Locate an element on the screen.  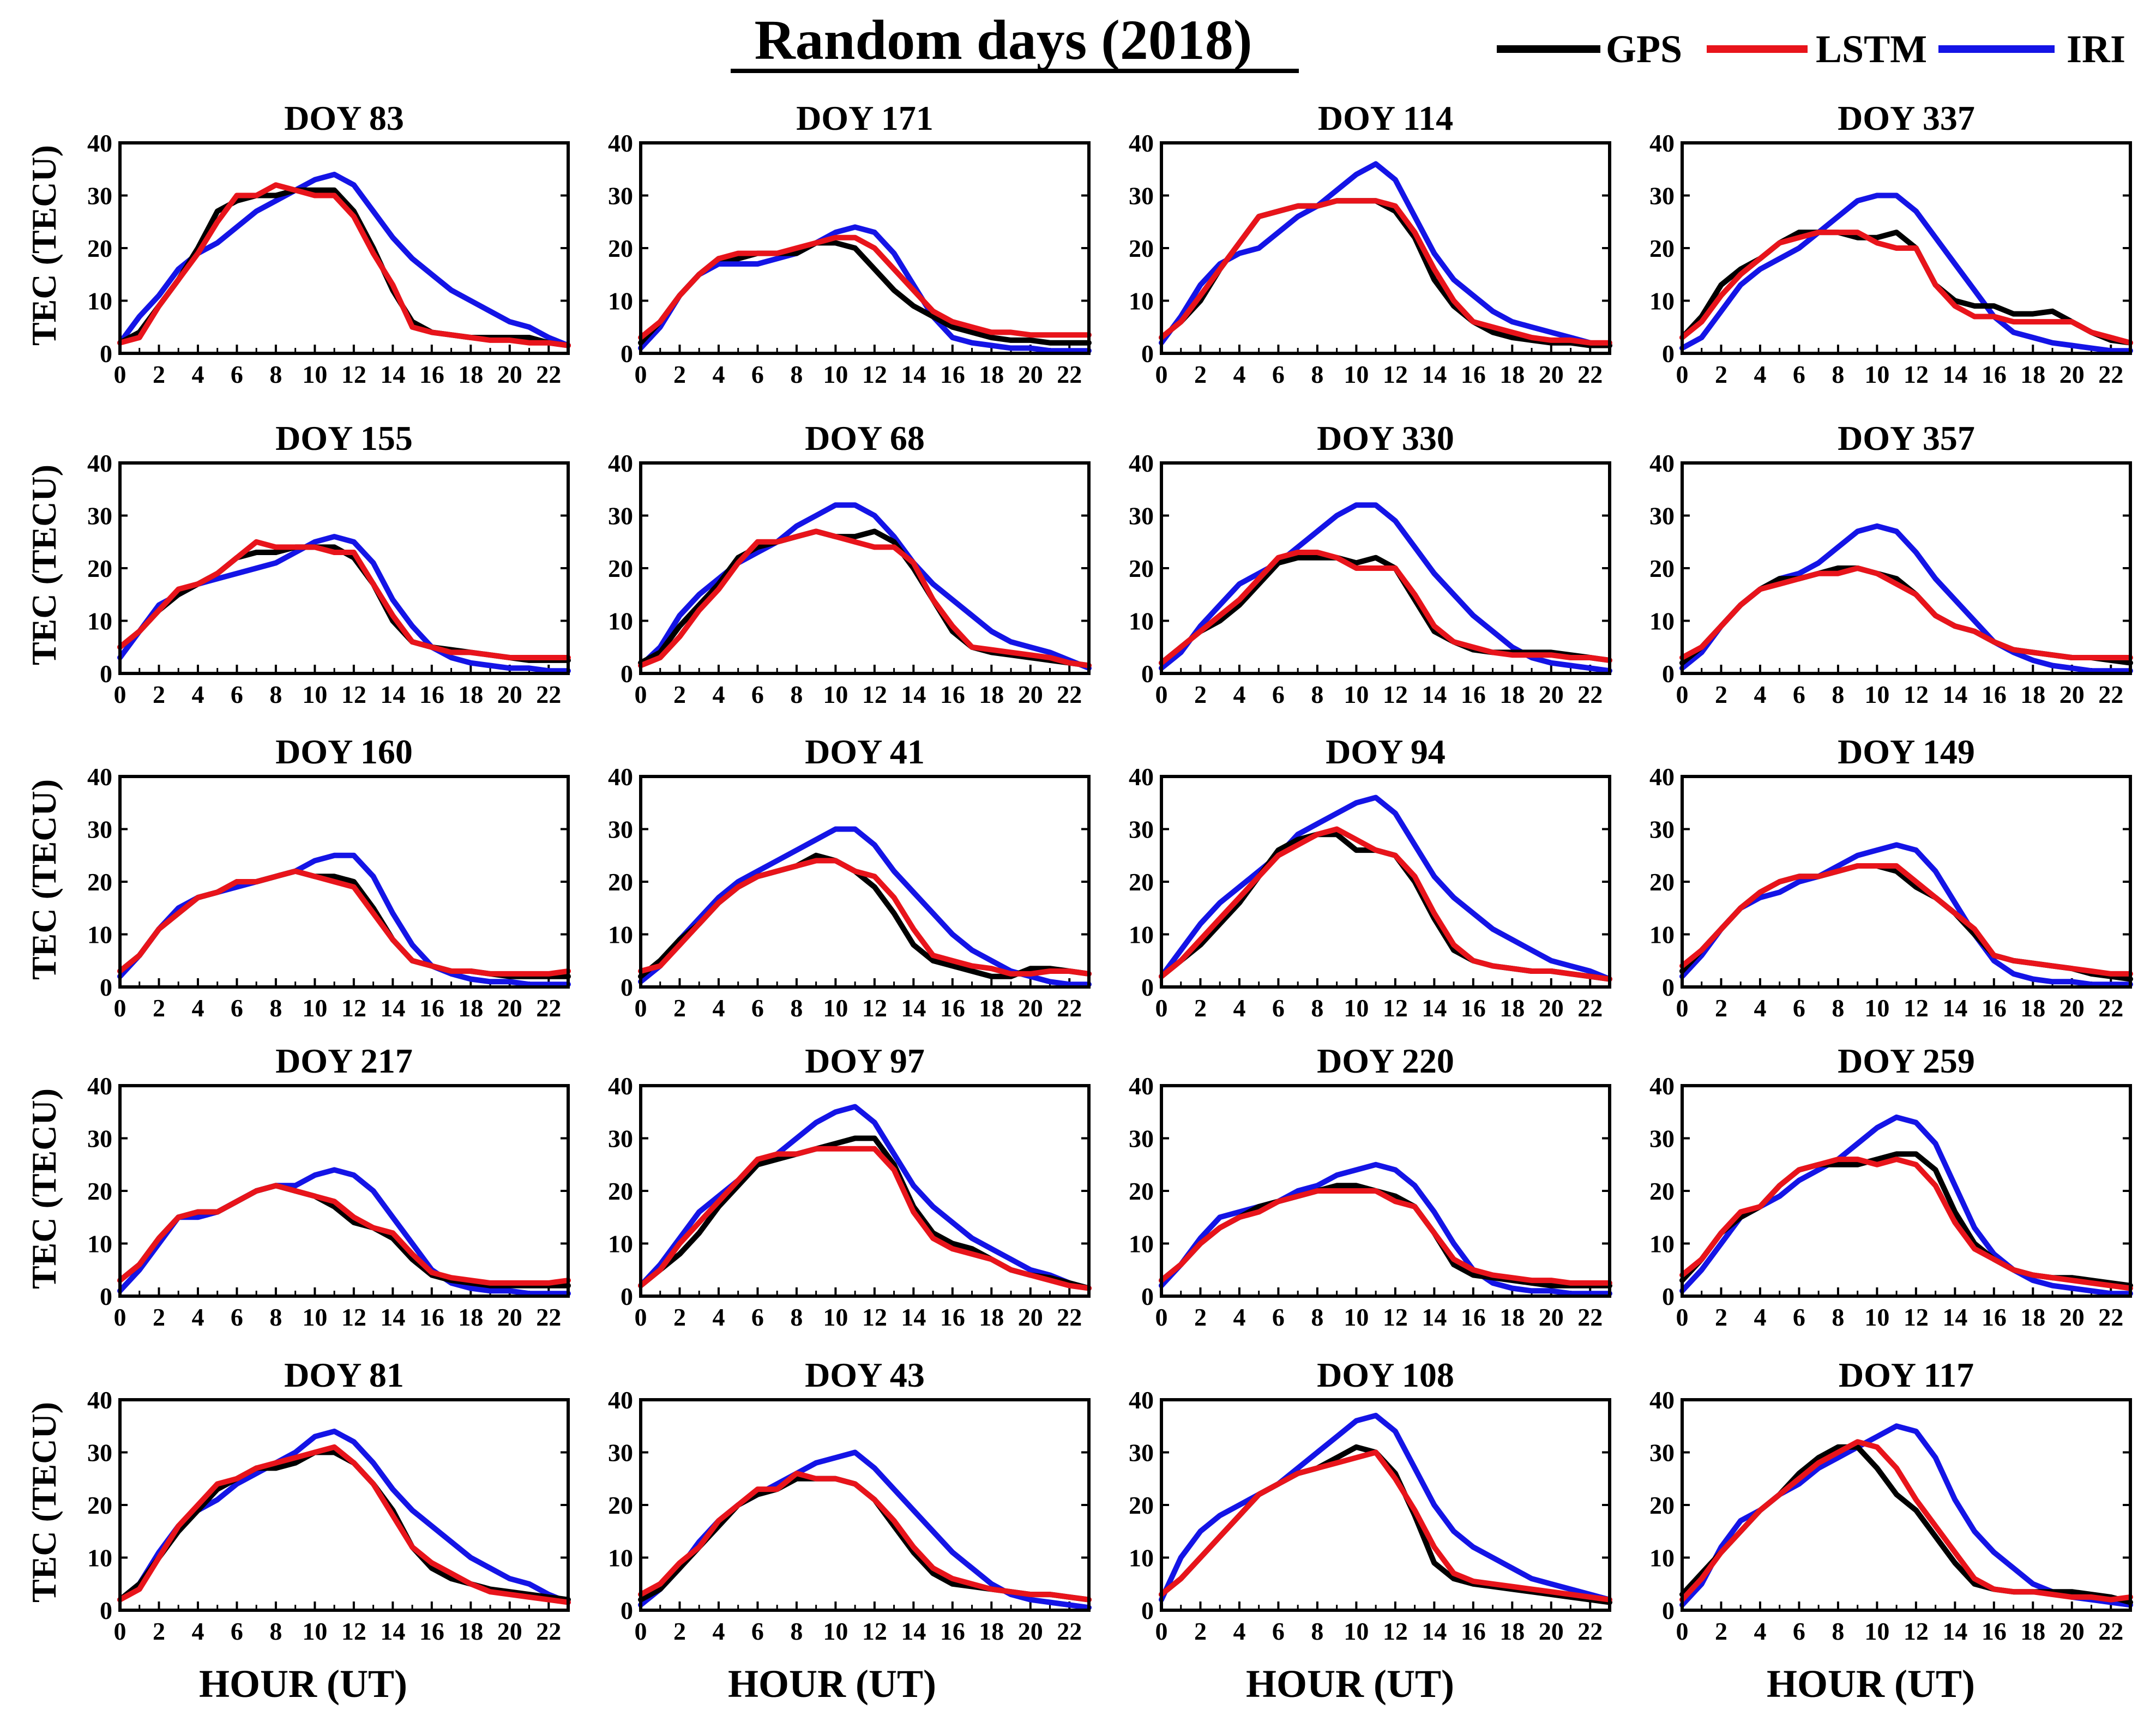
panel-title: DOY 68 is located at coordinates (865, 438).